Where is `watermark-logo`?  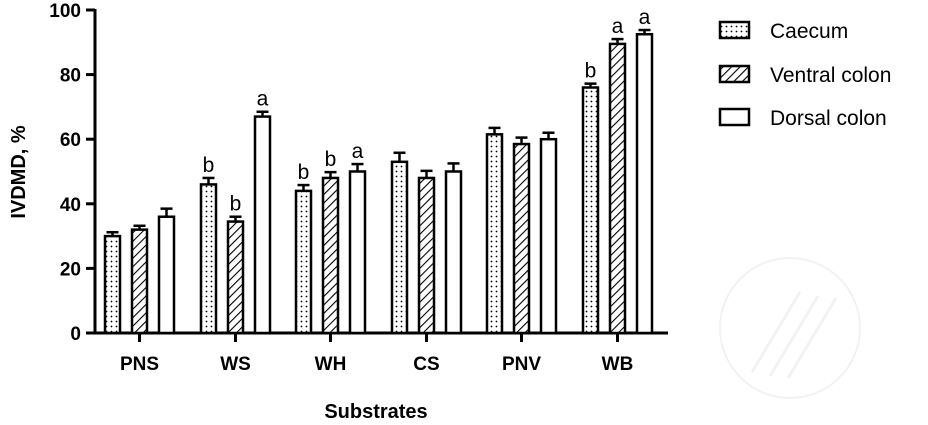
watermark-logo is located at coordinates (790, 328).